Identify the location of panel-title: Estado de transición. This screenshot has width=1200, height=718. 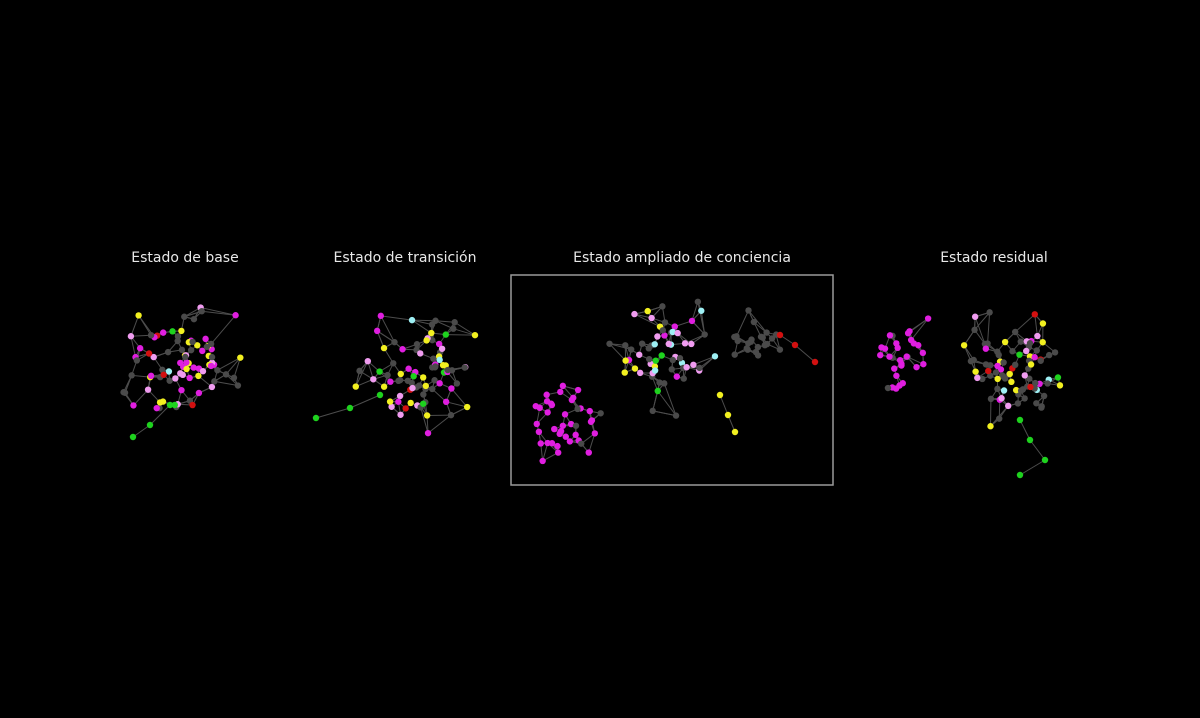
(405, 258).